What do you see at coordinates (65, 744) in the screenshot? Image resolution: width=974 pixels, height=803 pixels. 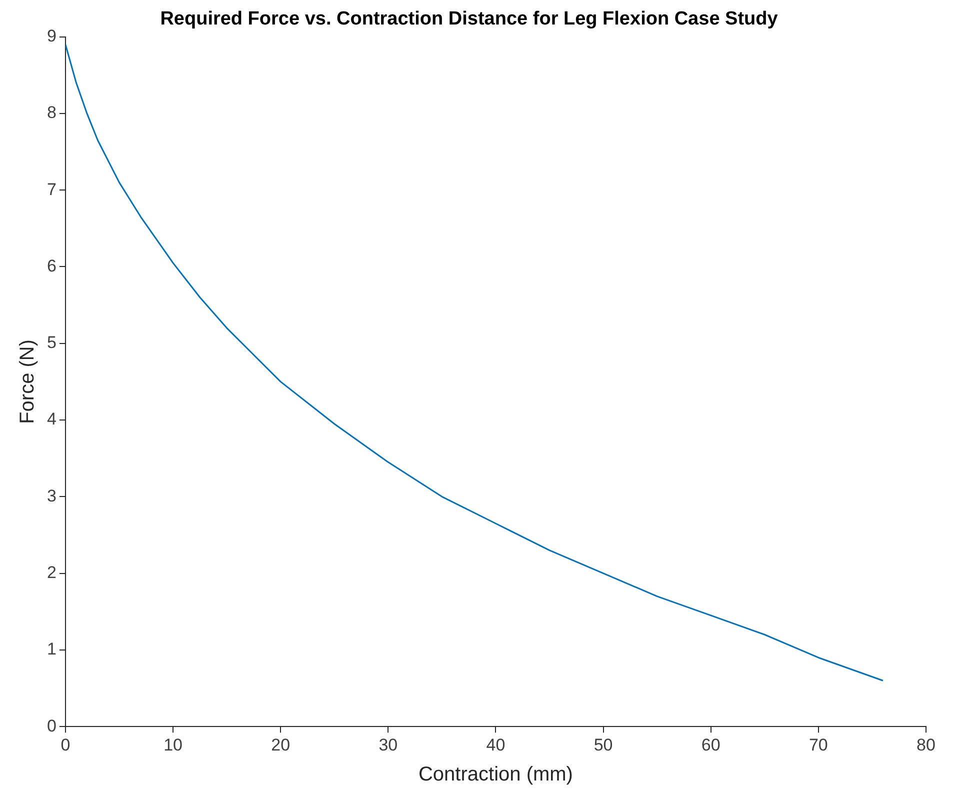 I see `x-tick-label: 0` at bounding box center [65, 744].